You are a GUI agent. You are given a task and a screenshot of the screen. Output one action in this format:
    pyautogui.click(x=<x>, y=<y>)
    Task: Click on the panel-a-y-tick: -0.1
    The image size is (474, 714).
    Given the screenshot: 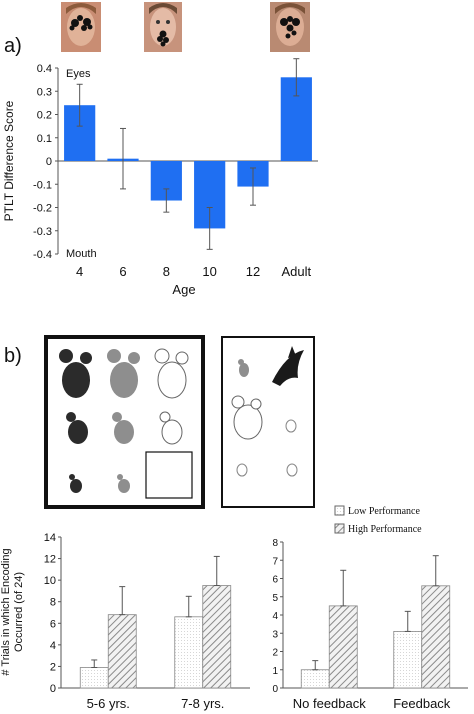 What is the action you would take?
    pyautogui.click(x=42, y=185)
    